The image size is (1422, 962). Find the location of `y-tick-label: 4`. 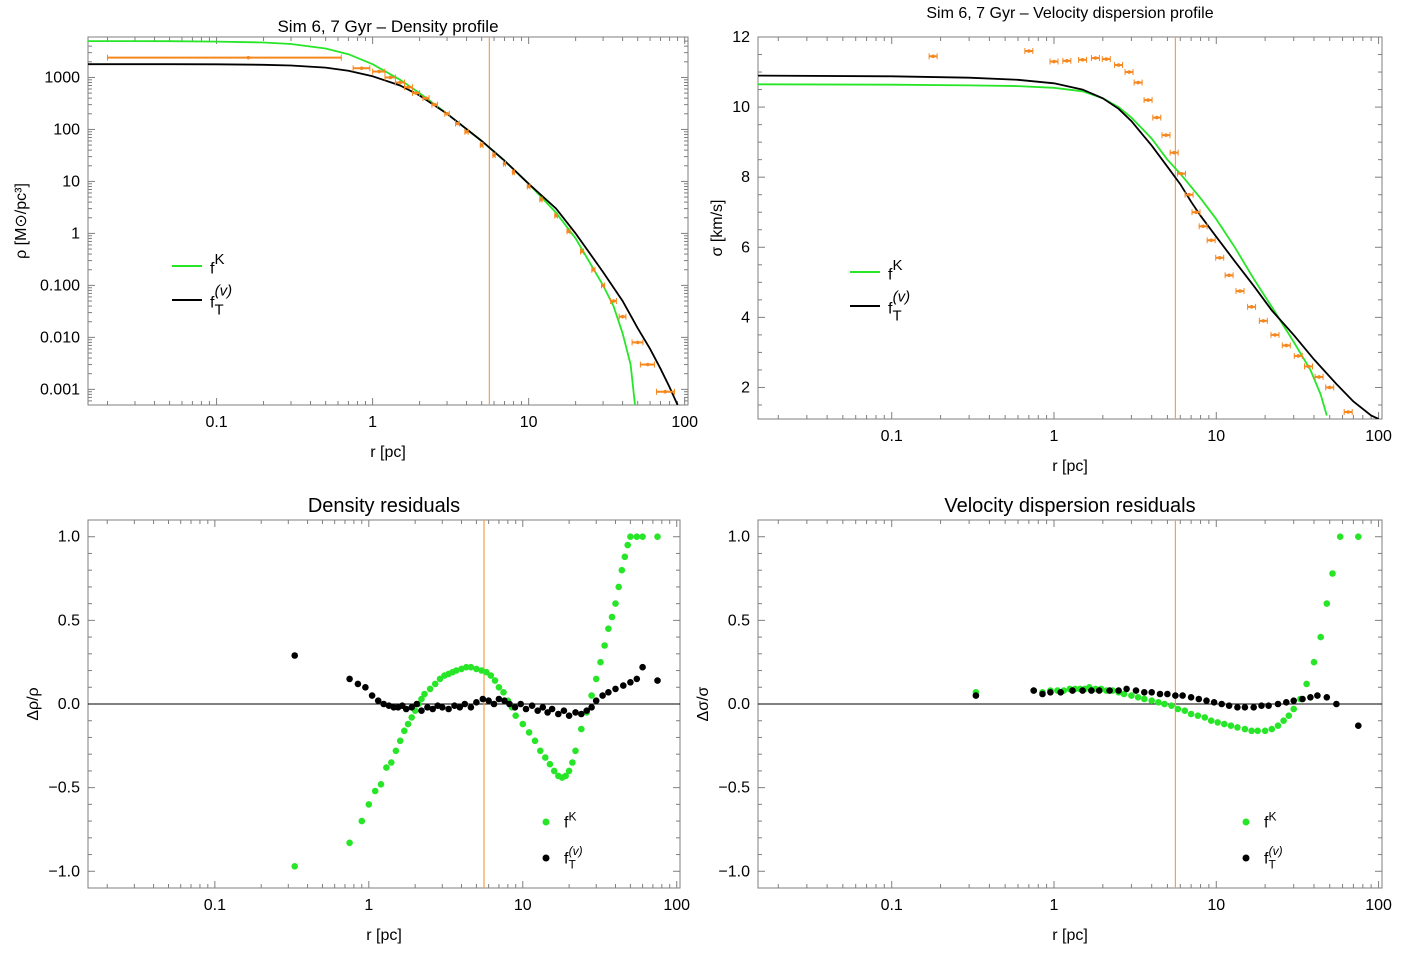

y-tick-label: 4 is located at coordinates (745, 317).